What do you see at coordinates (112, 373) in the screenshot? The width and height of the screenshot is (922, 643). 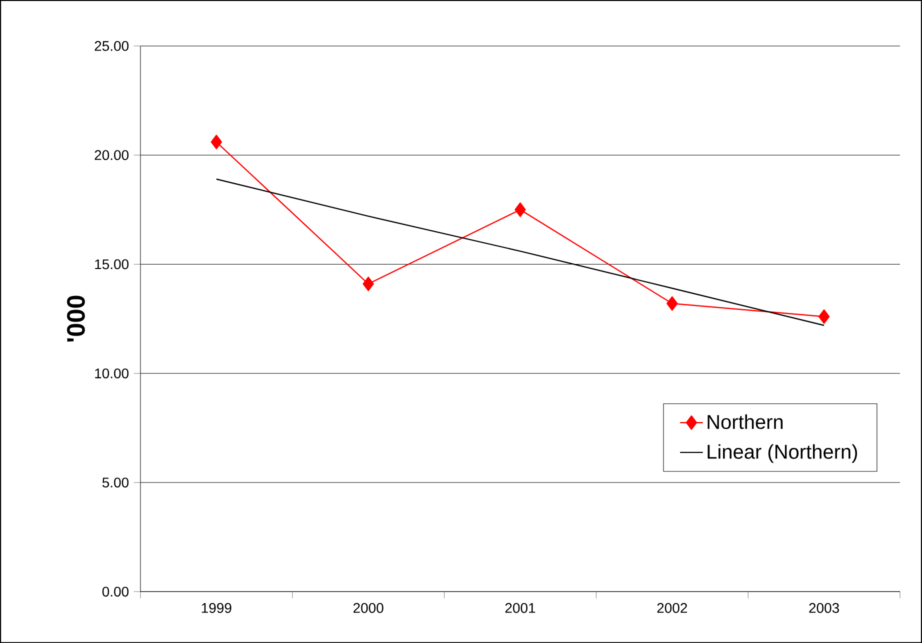 I see `y-tick-label: 10.00` at bounding box center [112, 373].